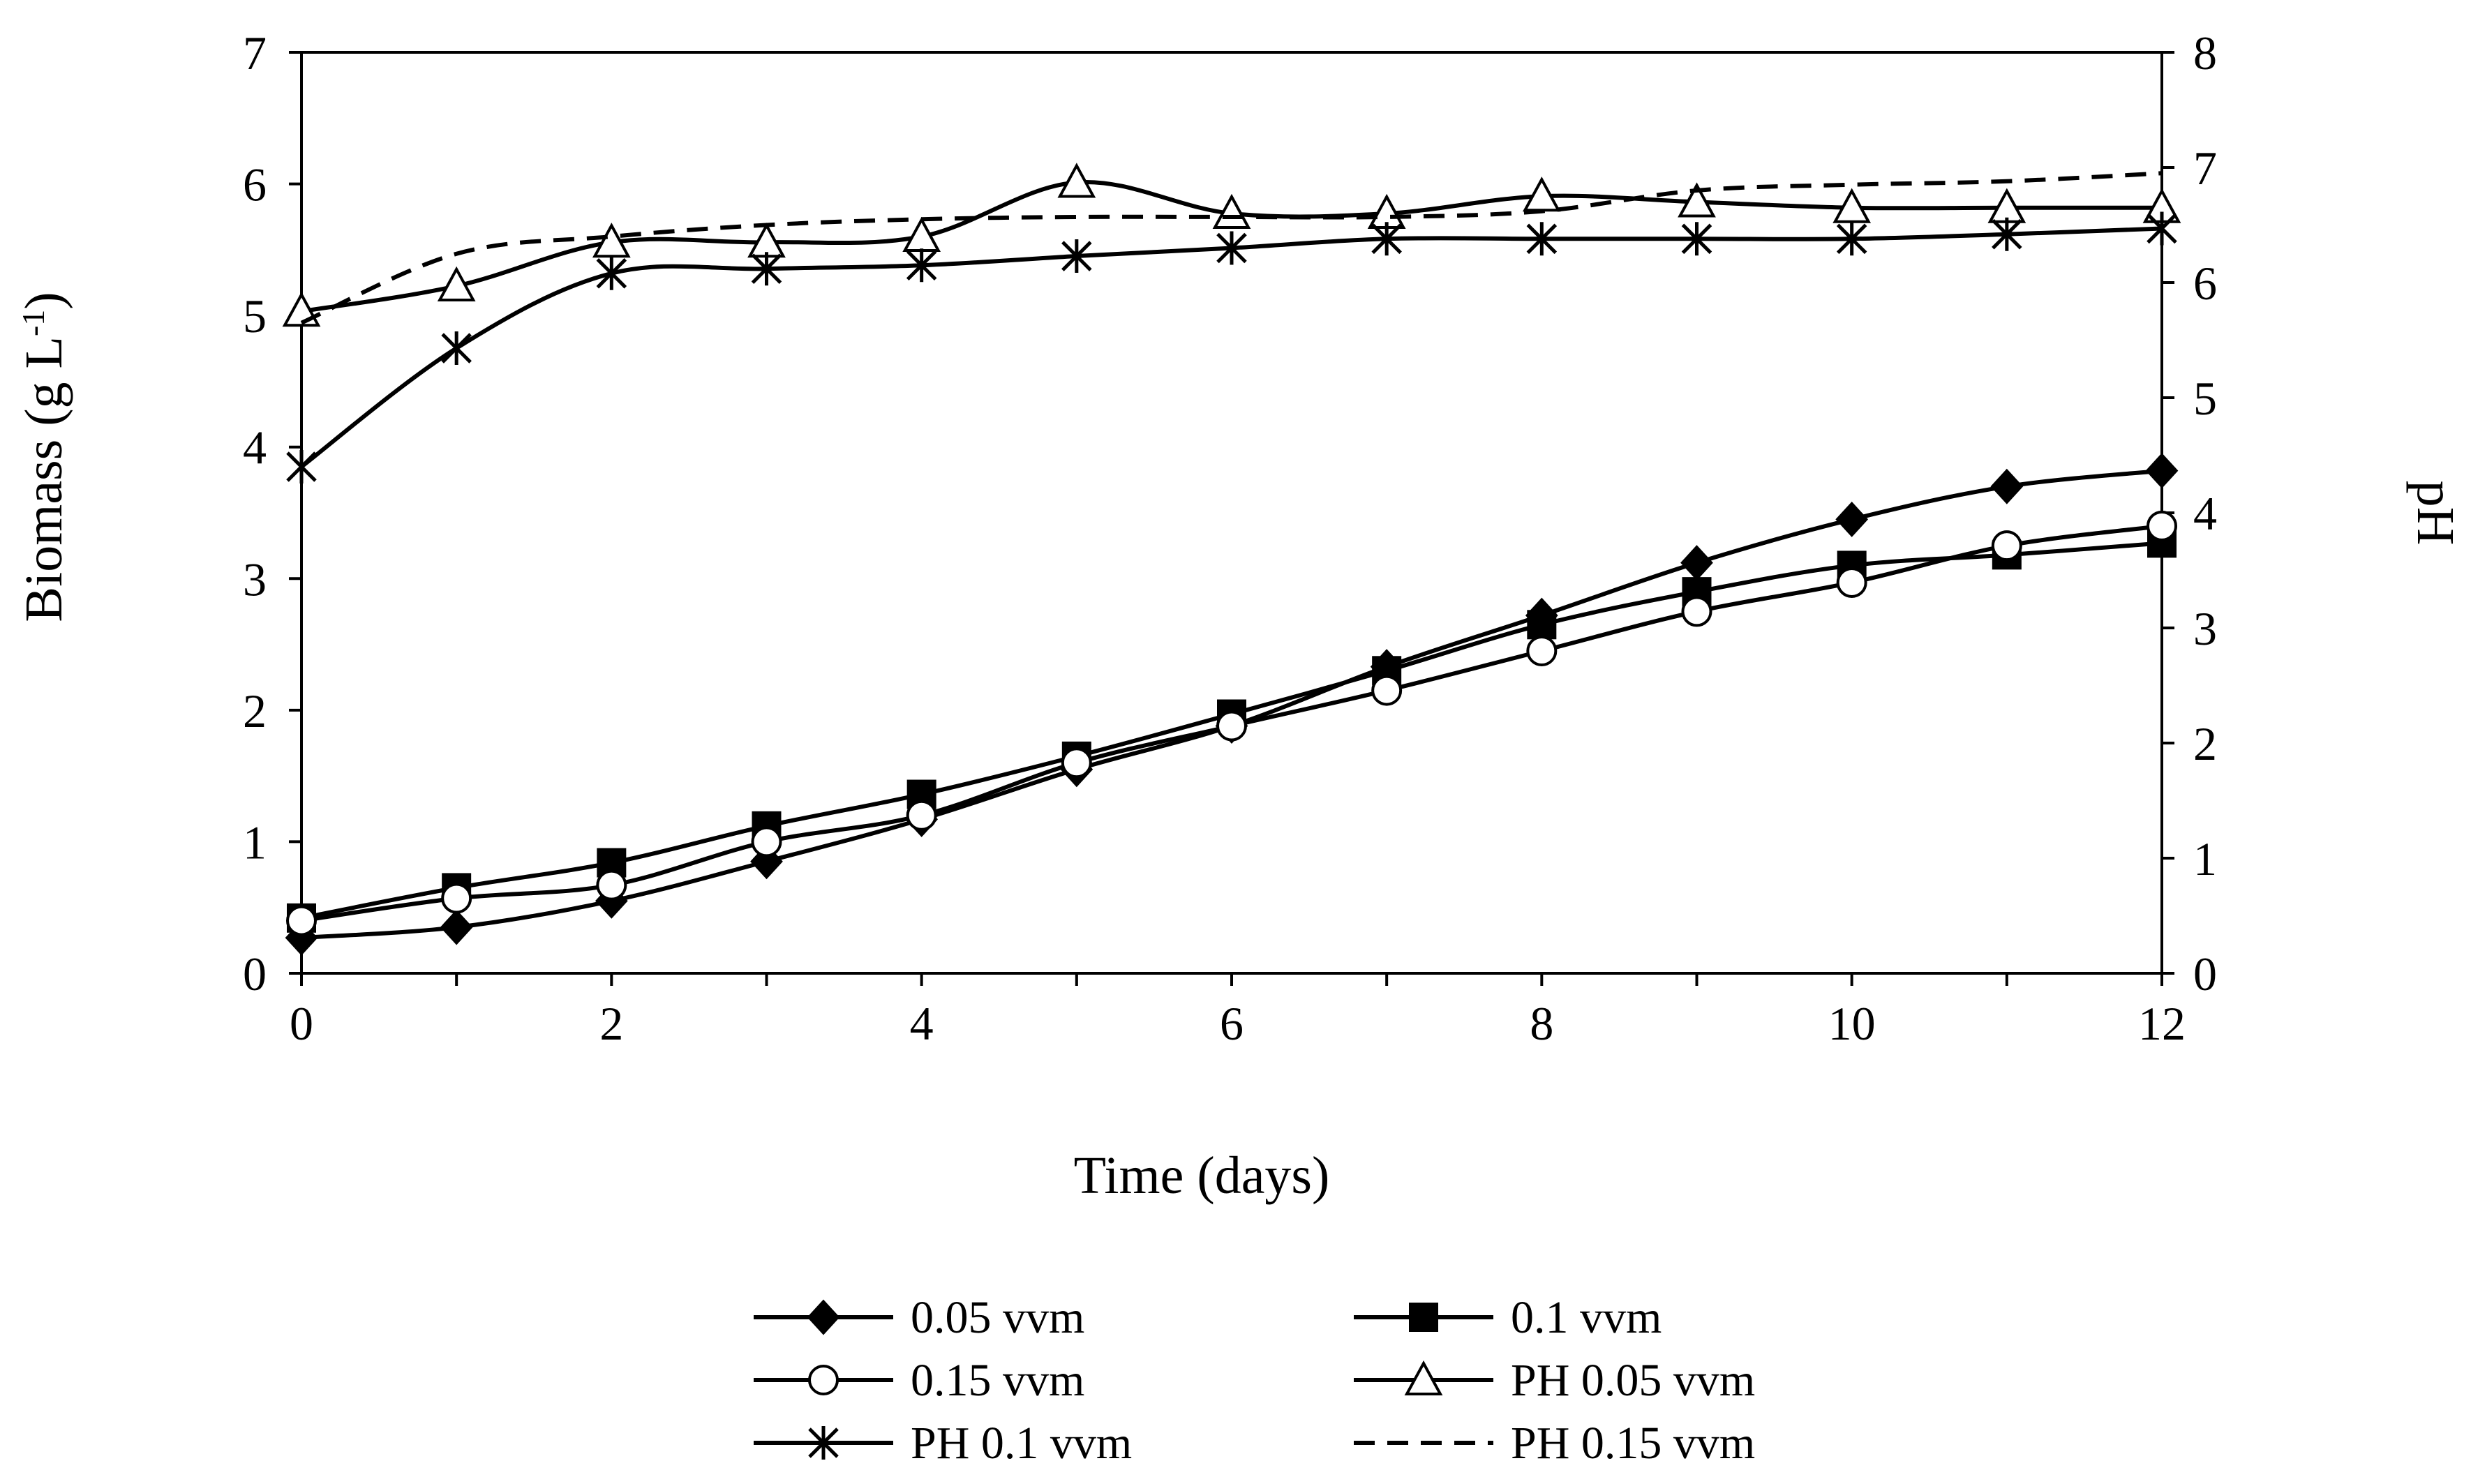  What do you see at coordinates (1541, 1024) in the screenshot?
I see `x-tick-label: 8` at bounding box center [1541, 1024].